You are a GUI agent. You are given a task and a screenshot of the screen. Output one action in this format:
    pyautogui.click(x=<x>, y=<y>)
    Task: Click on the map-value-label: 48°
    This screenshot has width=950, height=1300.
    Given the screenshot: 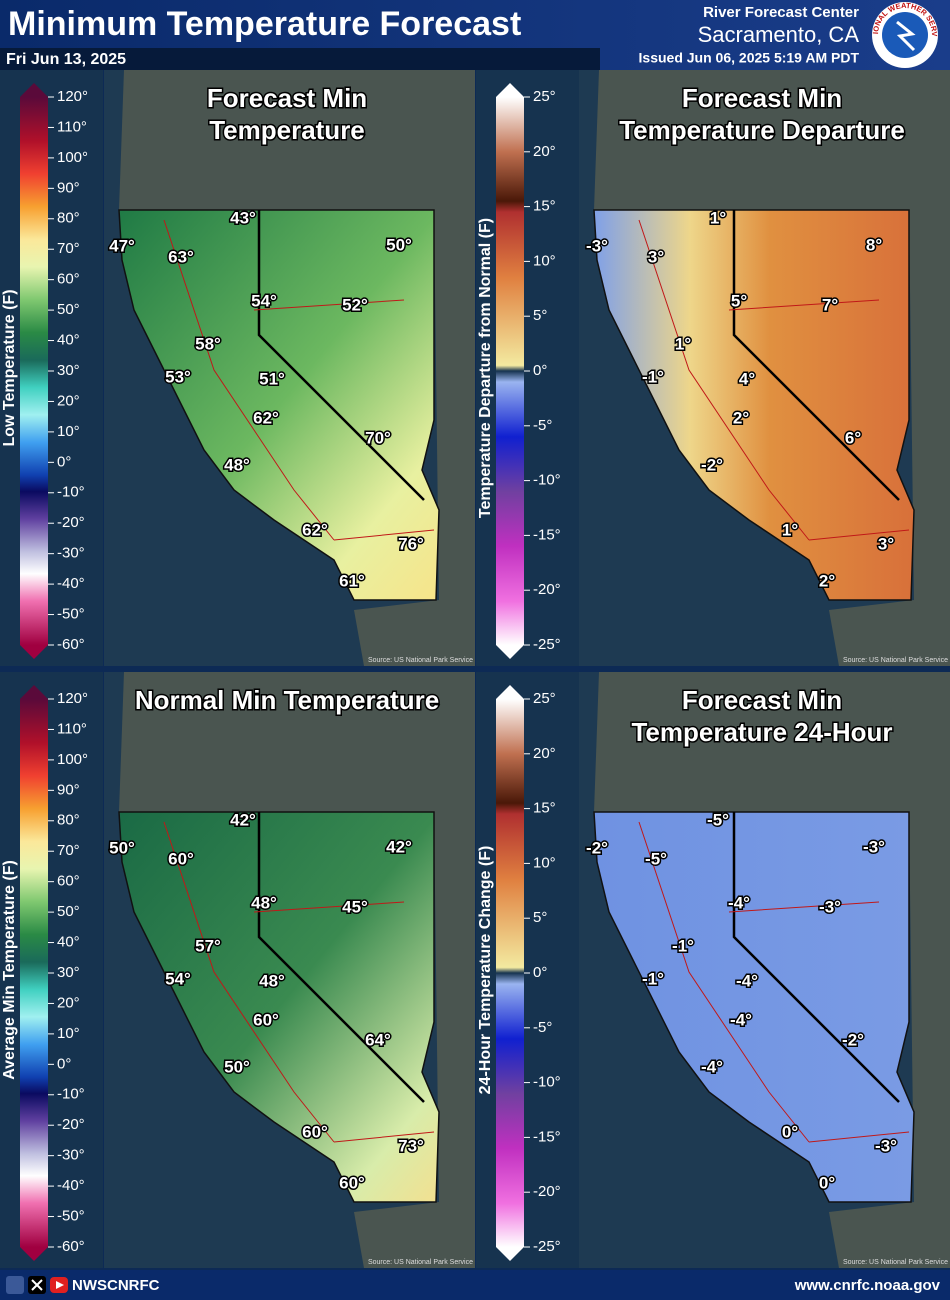 What is the action you would take?
    pyautogui.click(x=264, y=902)
    